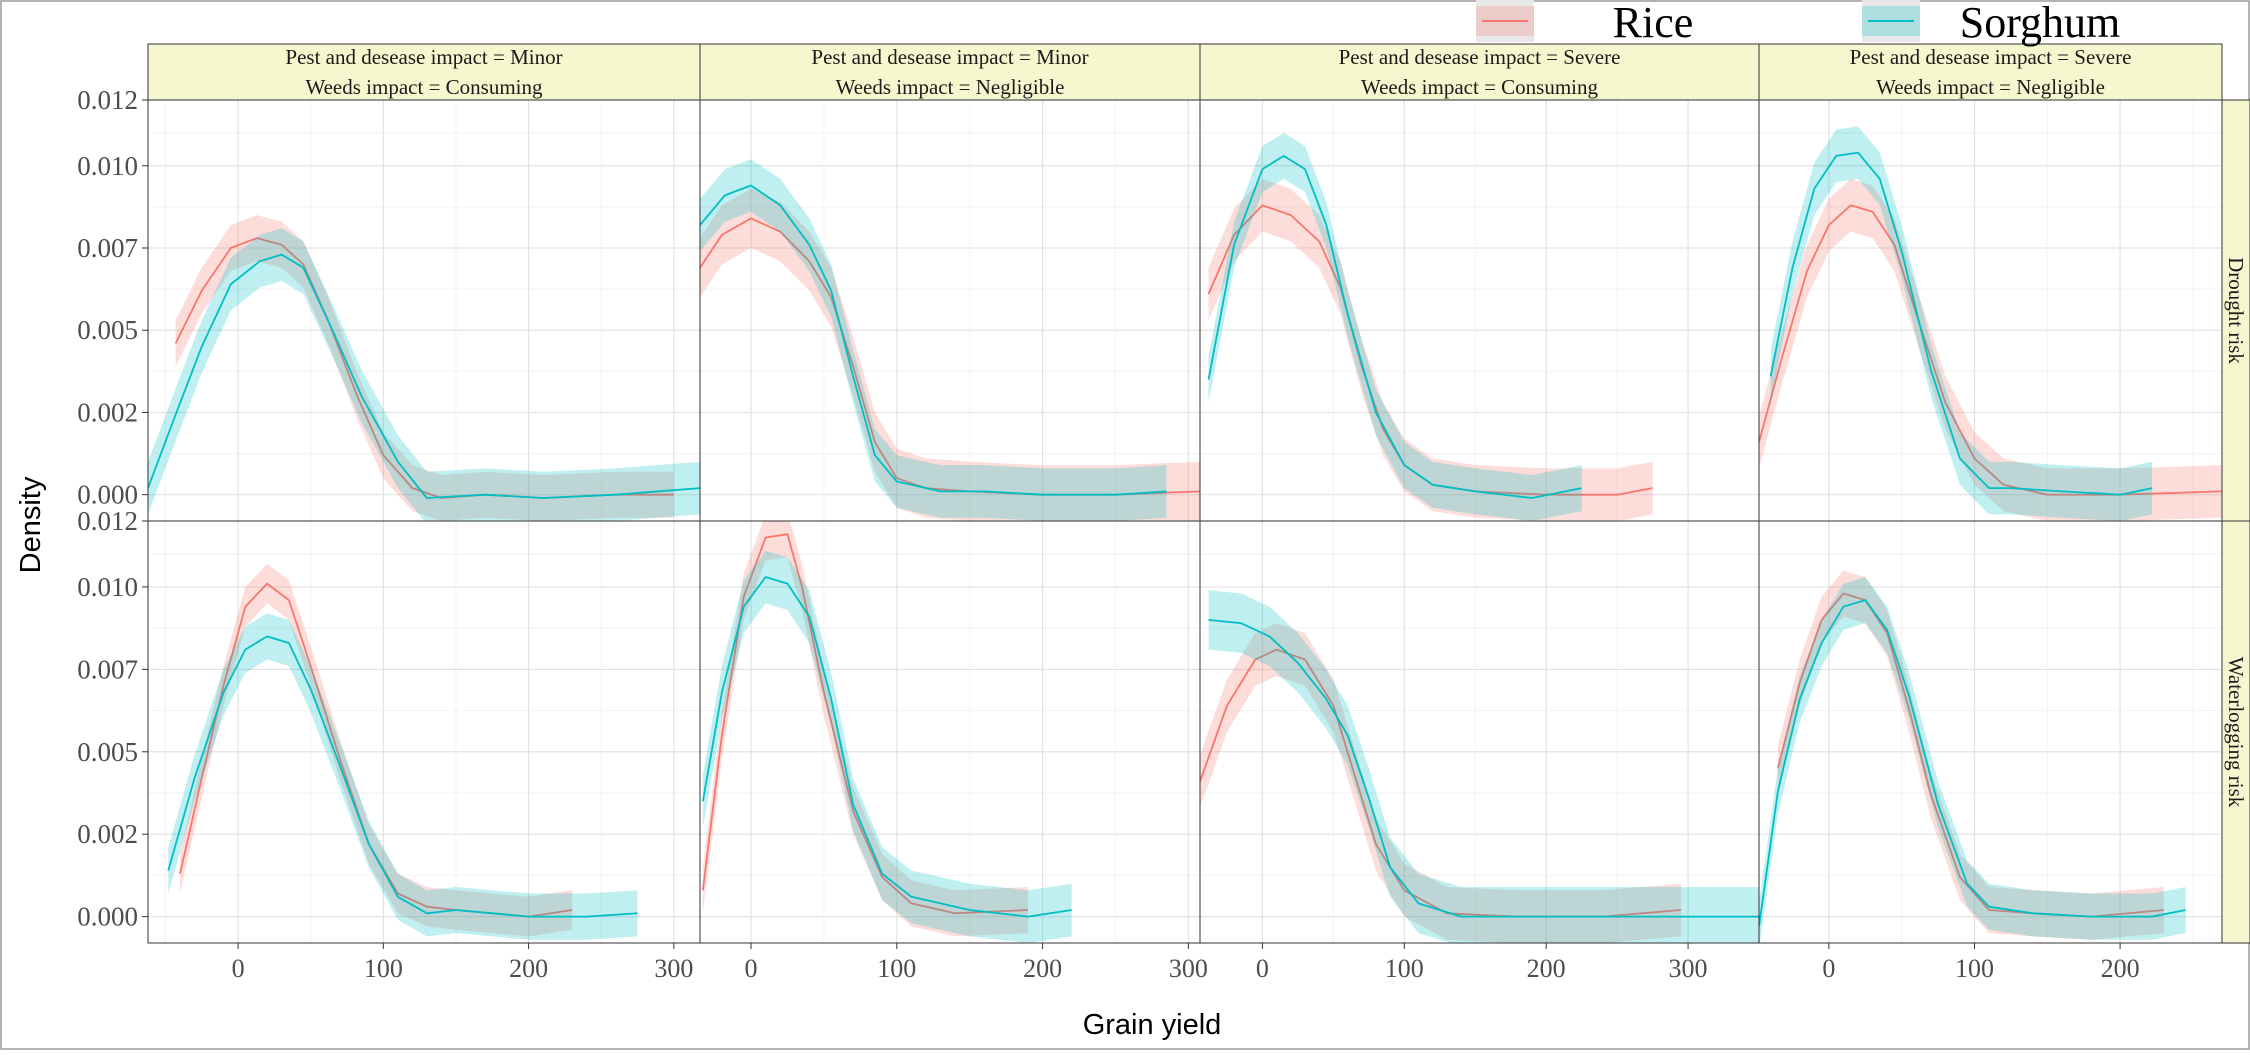  Describe the element at coordinates (2040, 23) in the screenshot. I see `legend-label: Sorghum` at that location.